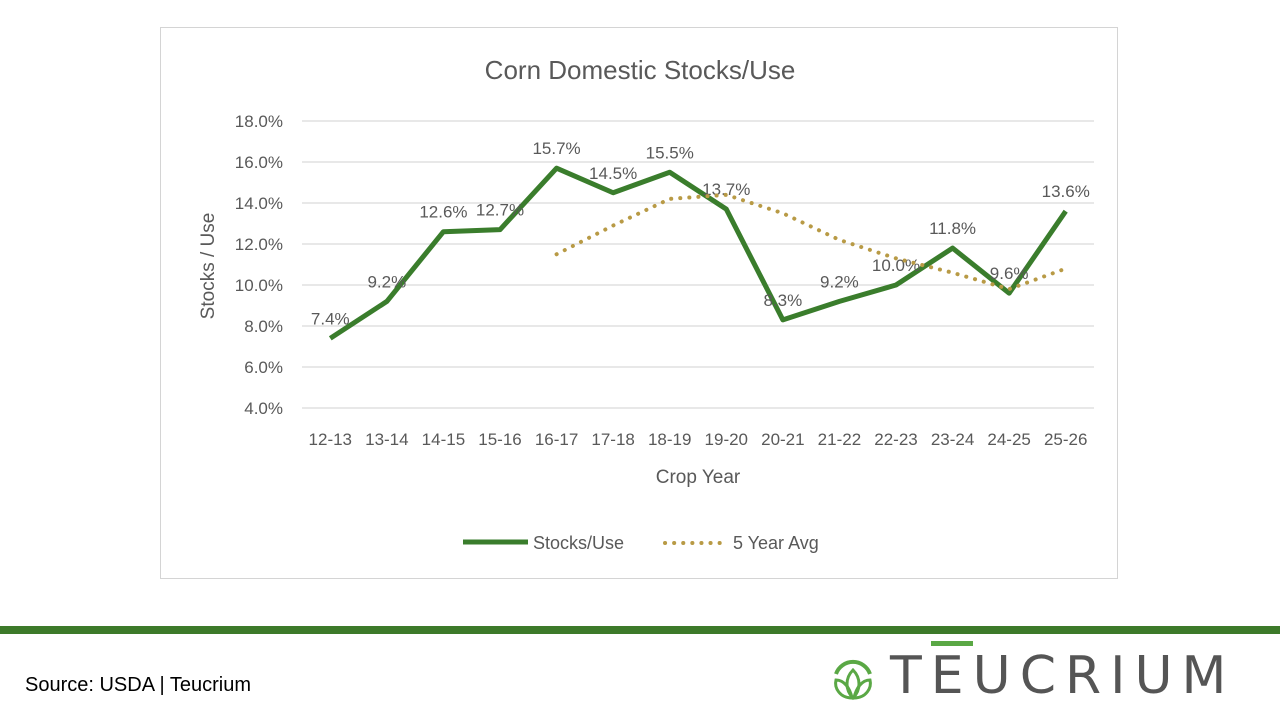 This screenshot has width=1280, height=720. Describe the element at coordinates (698, 477) in the screenshot. I see `x-axis-label: Crop Year` at that location.